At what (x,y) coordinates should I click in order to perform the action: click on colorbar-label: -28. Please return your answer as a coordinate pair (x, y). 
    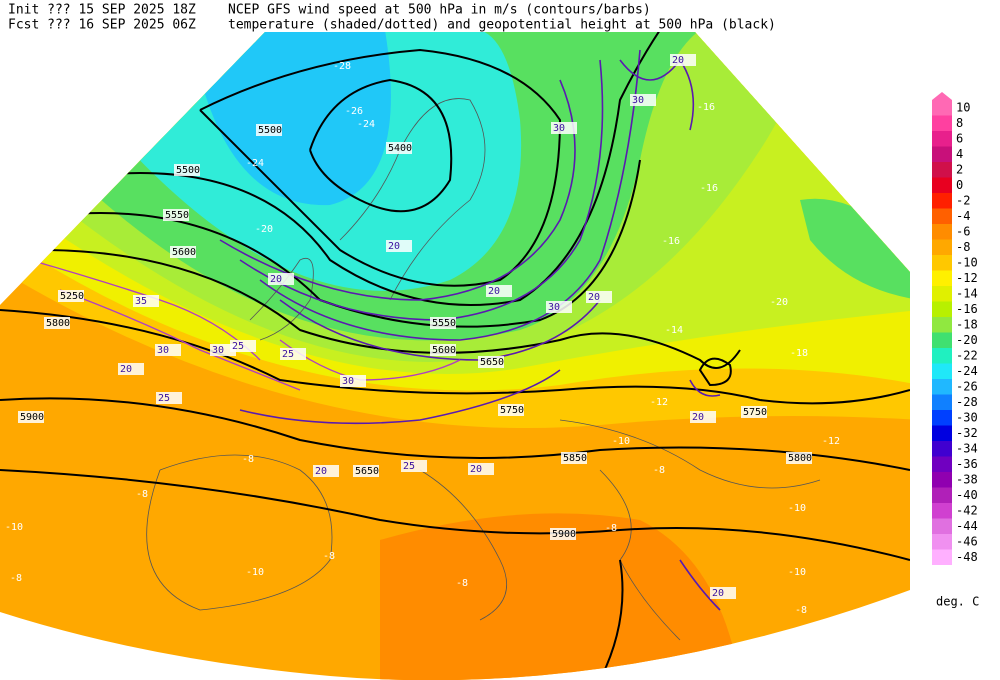
    Looking at the image, I should click on (967, 402).